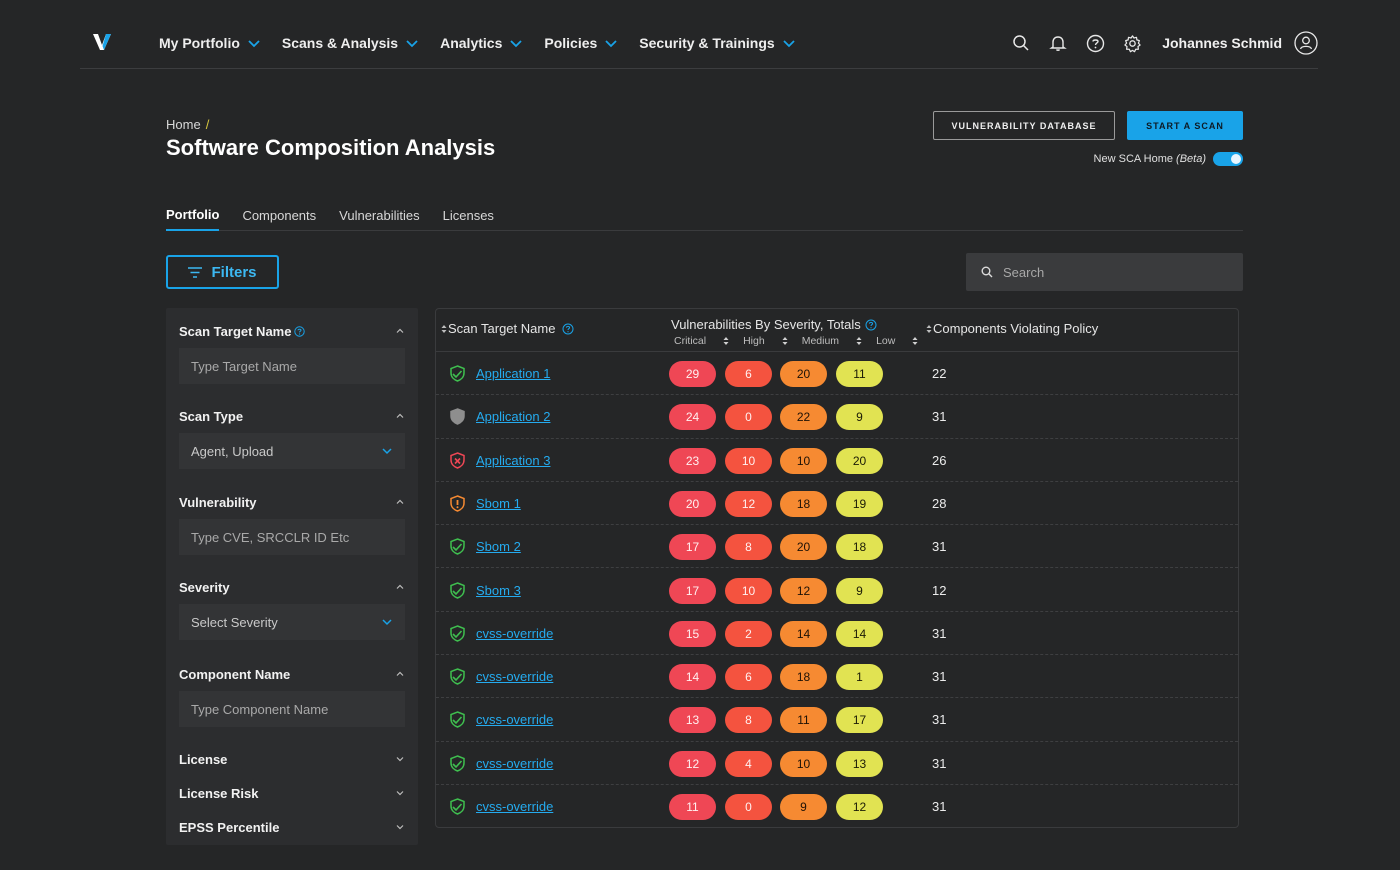  What do you see at coordinates (859, 807) in the screenshot?
I see `low-count-badge: 12` at bounding box center [859, 807].